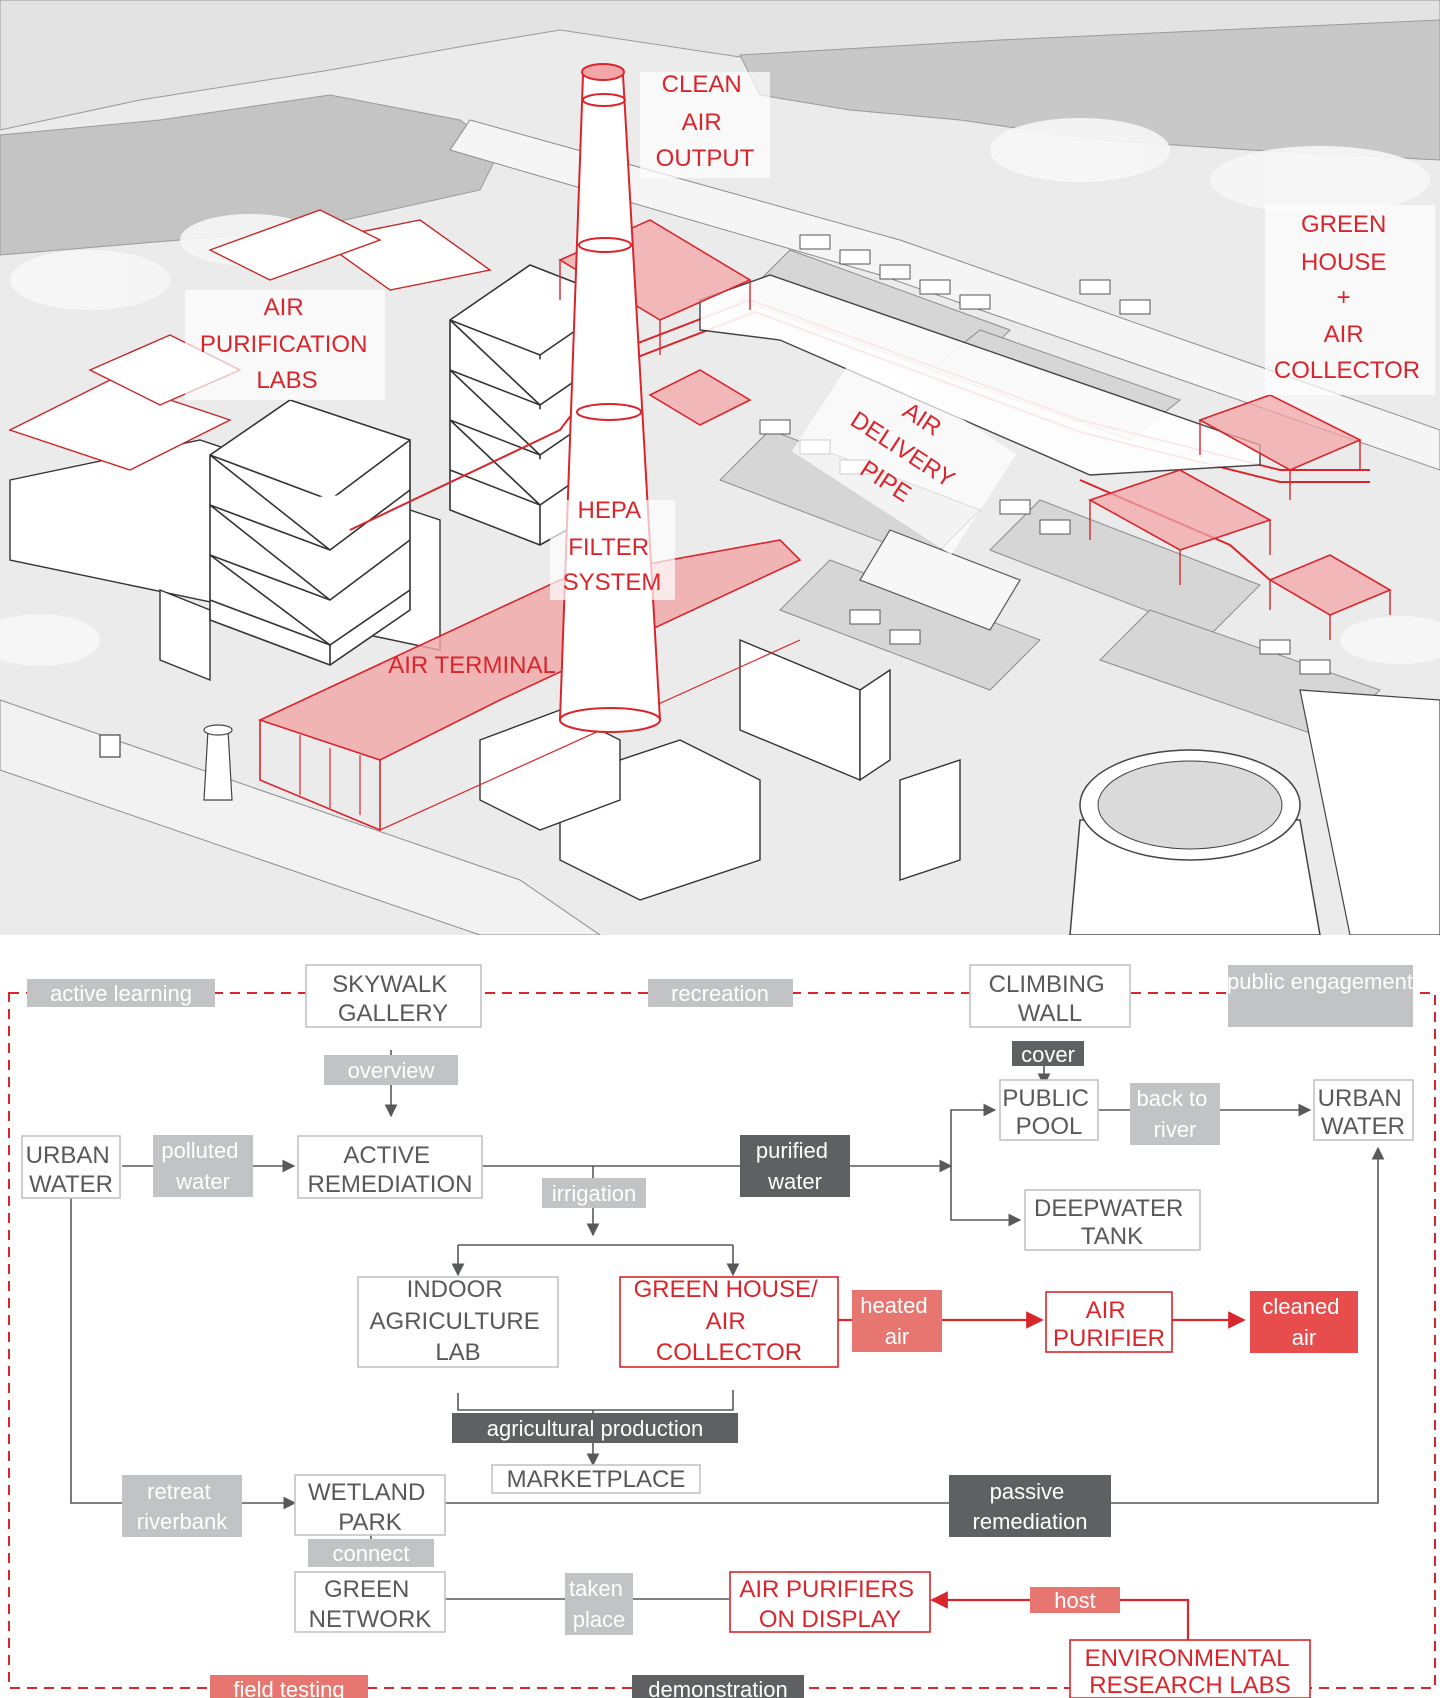 This screenshot has height=1698, width=1440. What do you see at coordinates (1254, 812) in the screenshot?
I see `cooling-tower` at bounding box center [1254, 812].